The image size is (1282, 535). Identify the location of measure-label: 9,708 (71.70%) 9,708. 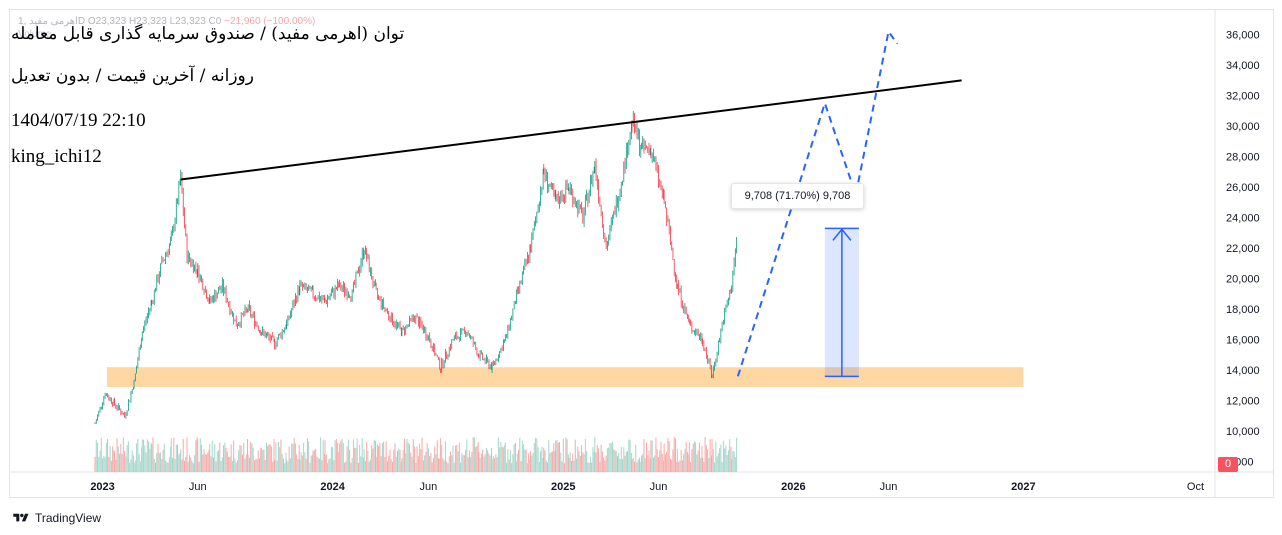
(797, 196).